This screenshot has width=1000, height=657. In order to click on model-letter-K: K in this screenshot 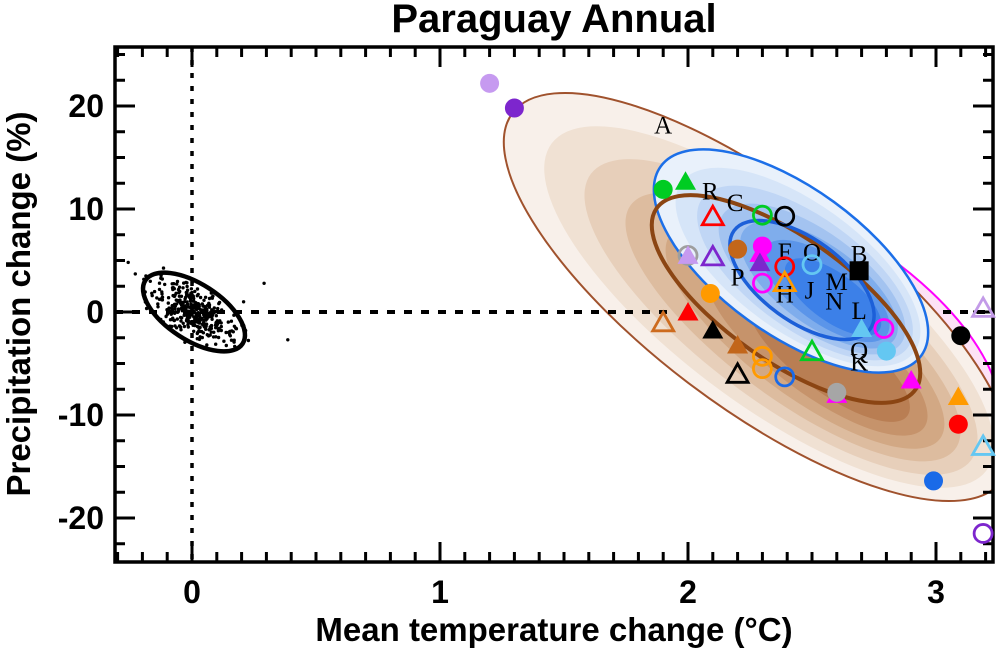, I will do `click(859, 362)`.